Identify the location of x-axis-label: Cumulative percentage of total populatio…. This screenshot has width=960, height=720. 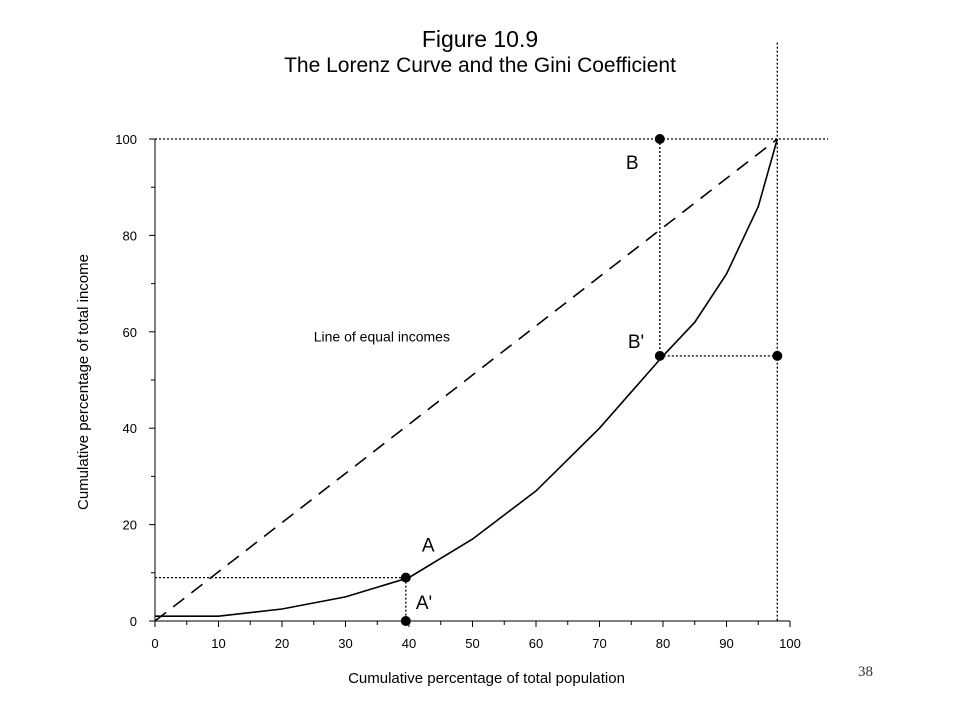
(486, 678).